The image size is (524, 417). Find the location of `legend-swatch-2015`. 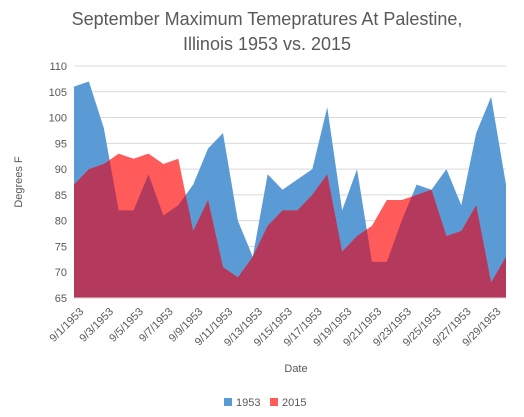

legend-swatch-2015 is located at coordinates (274, 402).